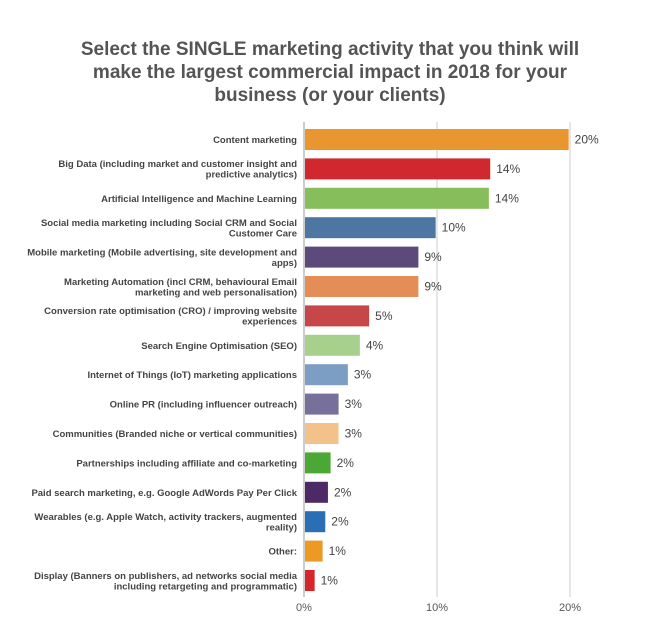 This screenshot has height=627, width=658. Describe the element at coordinates (437, 608) in the screenshot. I see `x-tick-label: 10%` at that location.